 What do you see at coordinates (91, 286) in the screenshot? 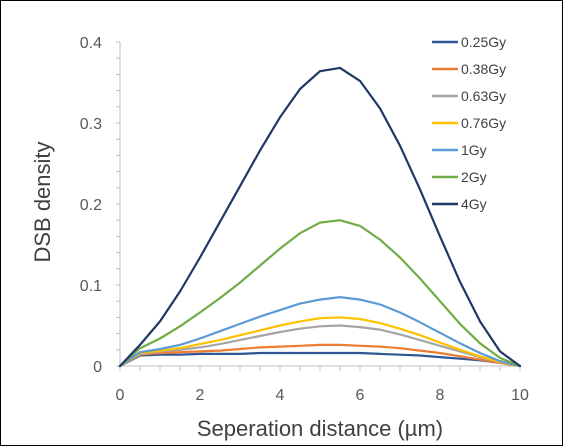
I see `y-tick-label: 0.1` at bounding box center [91, 286].